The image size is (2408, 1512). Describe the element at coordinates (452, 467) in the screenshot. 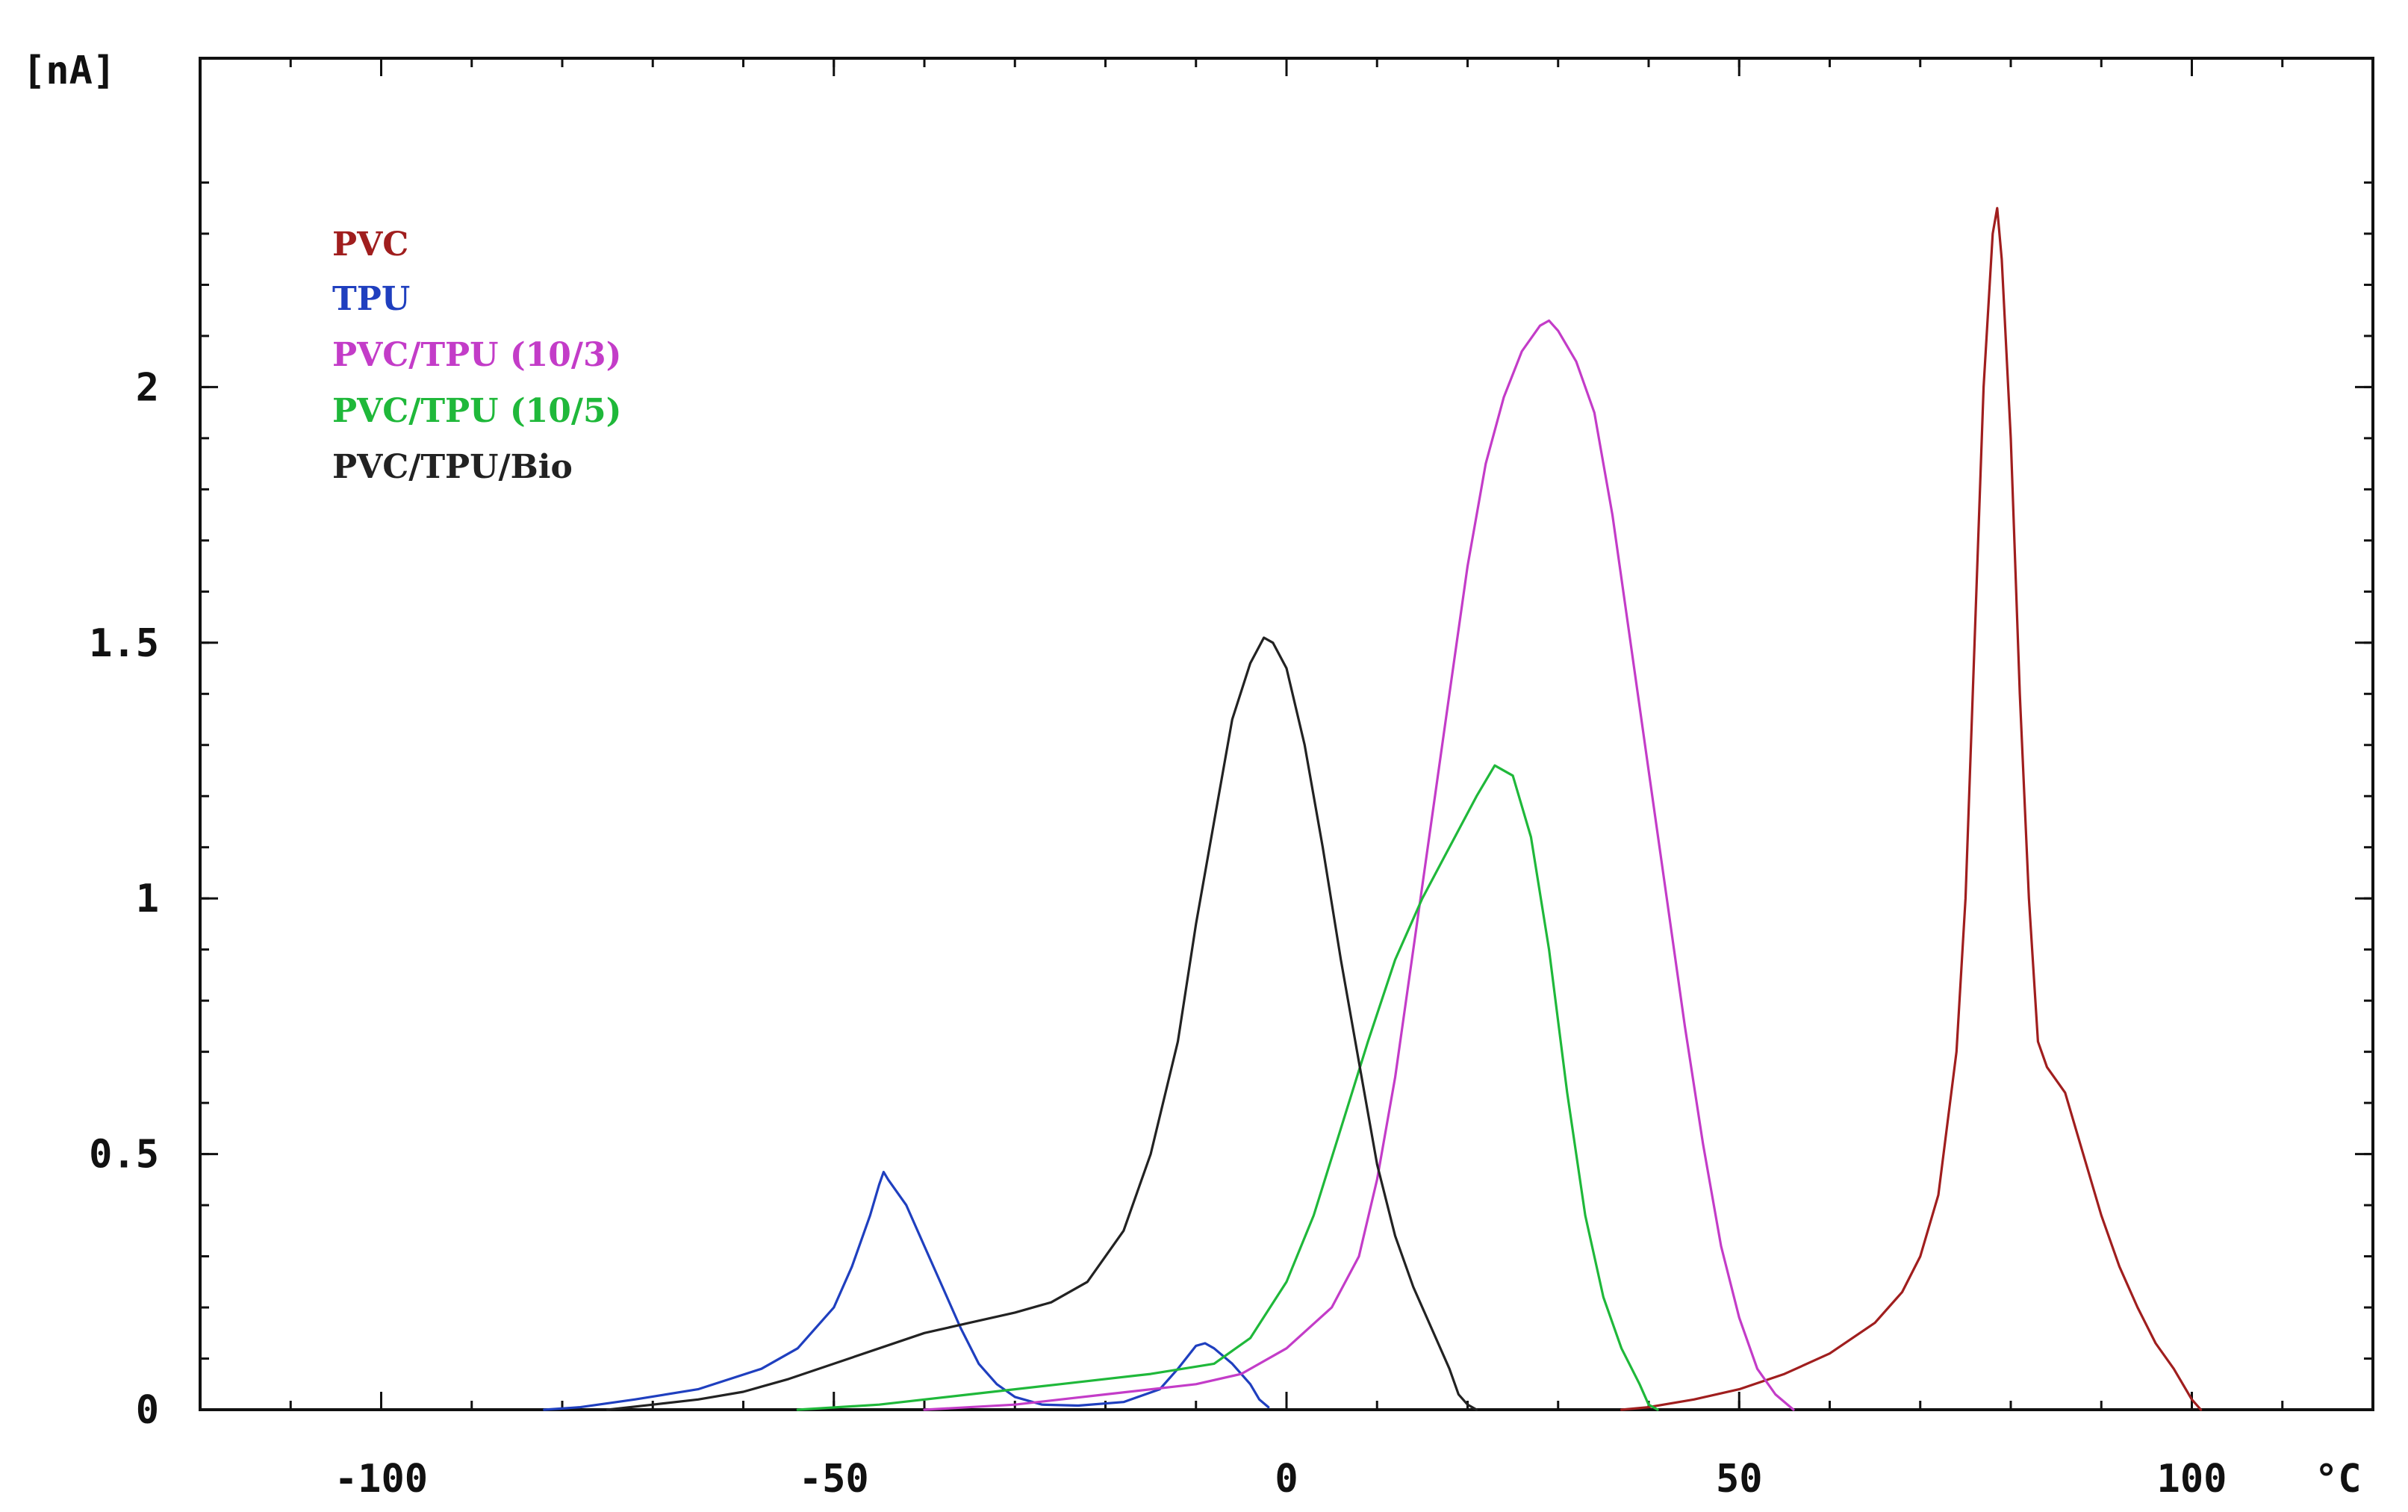

I see `legend-item-pvc-tpu-bio: PVC/TPU/Bio` at that location.